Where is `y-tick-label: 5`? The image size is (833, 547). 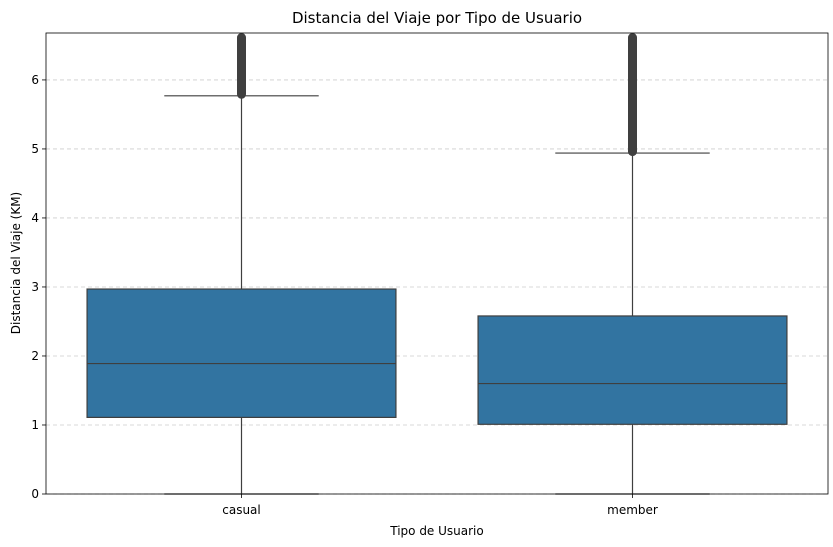 y-tick-label: 5 is located at coordinates (35, 149).